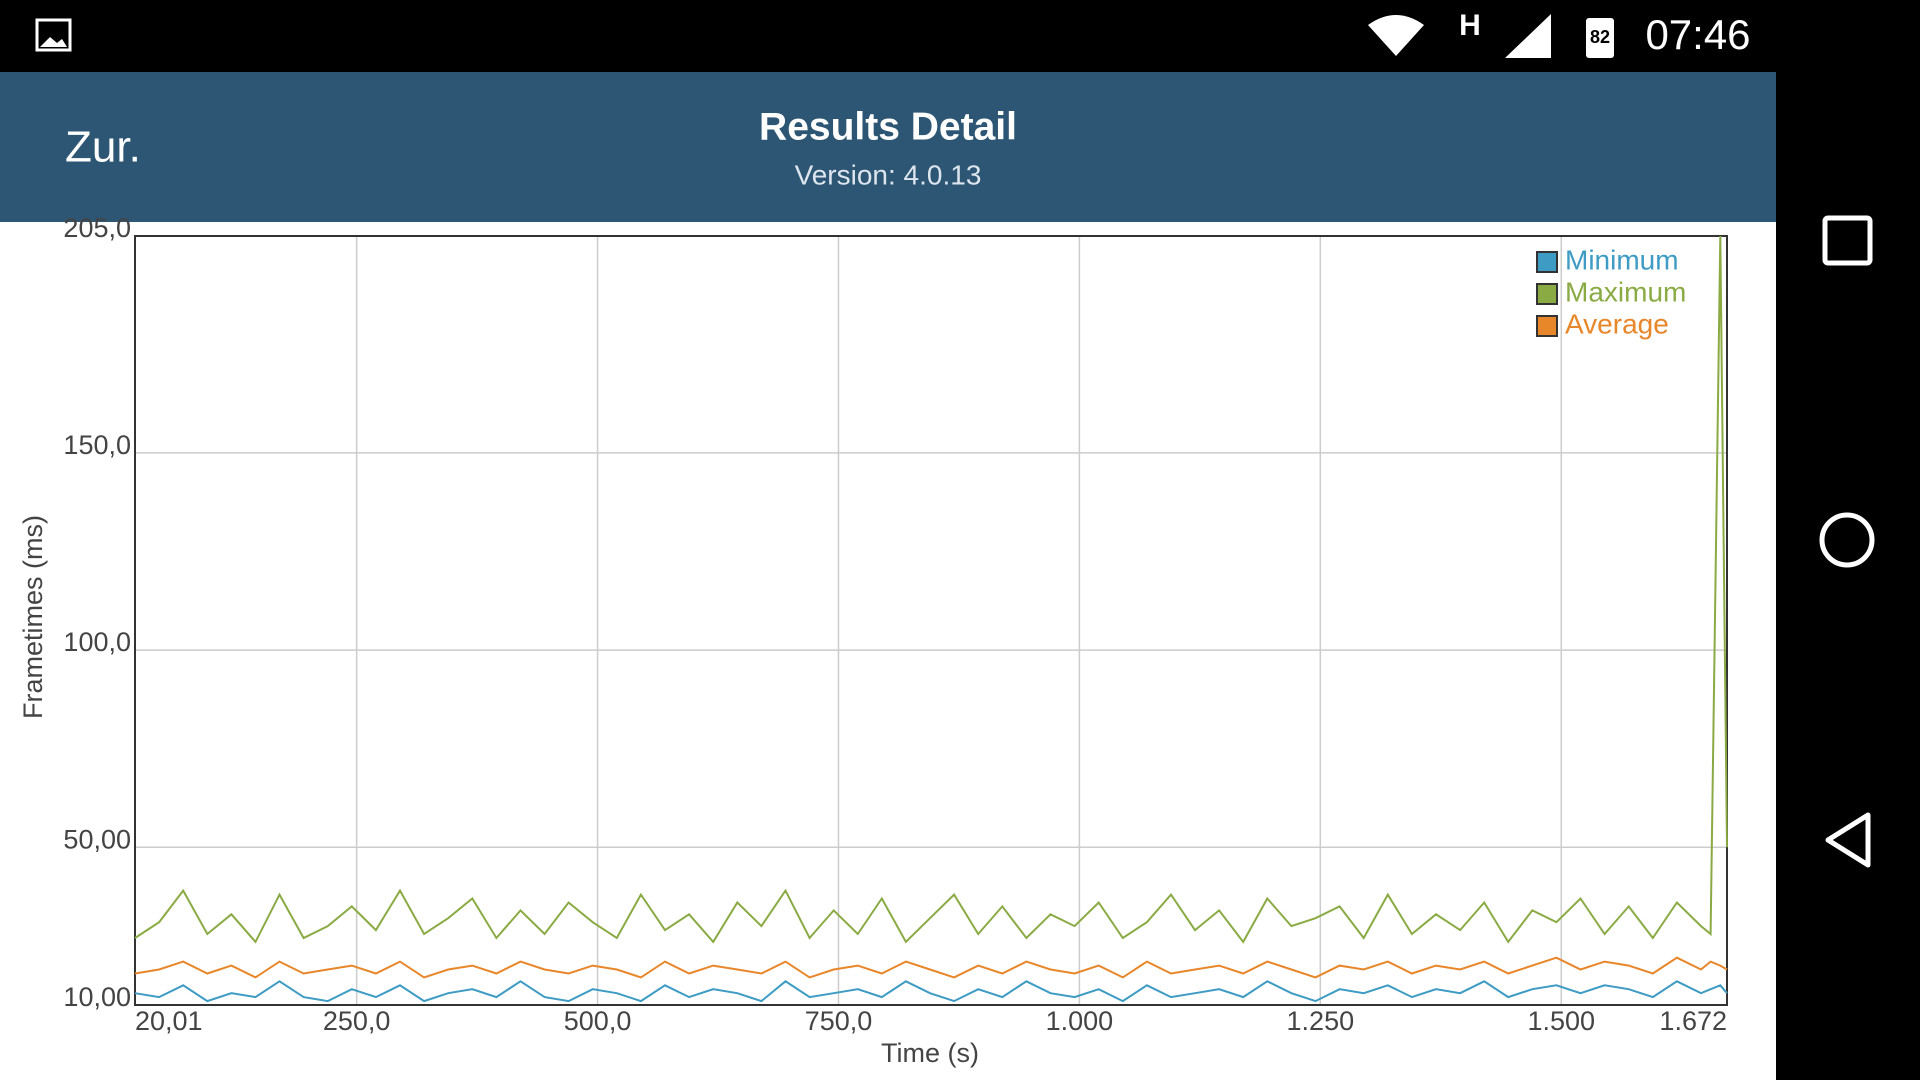 Image resolution: width=1920 pixels, height=1080 pixels. What do you see at coordinates (97, 997) in the screenshot?
I see `y-tick-label: 10,00` at bounding box center [97, 997].